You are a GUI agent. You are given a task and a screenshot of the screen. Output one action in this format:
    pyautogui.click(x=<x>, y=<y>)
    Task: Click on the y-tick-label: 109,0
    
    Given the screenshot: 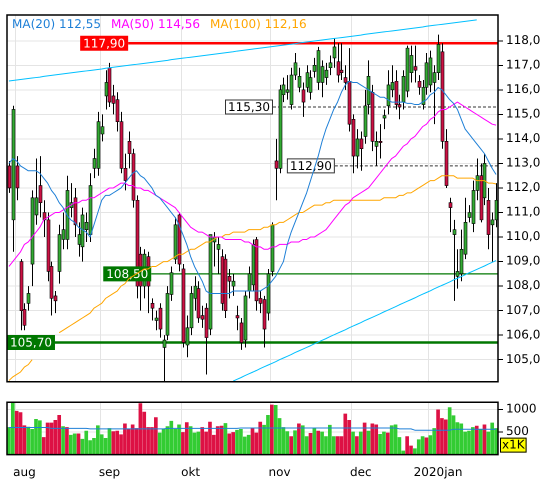 What is the action you would take?
    pyautogui.click(x=523, y=261)
    